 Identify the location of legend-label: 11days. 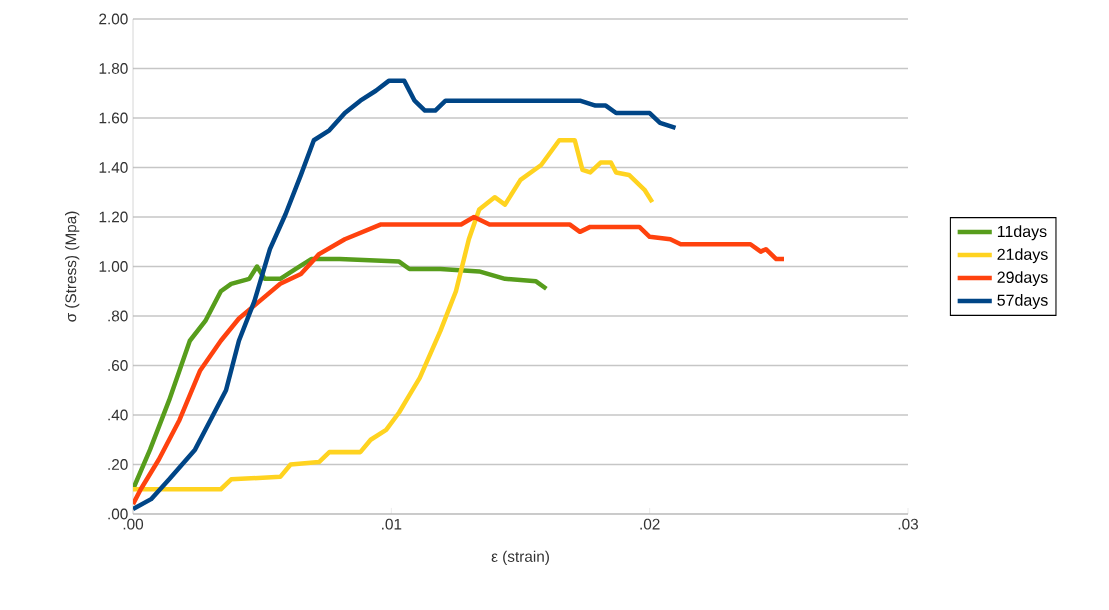
(1022, 233).